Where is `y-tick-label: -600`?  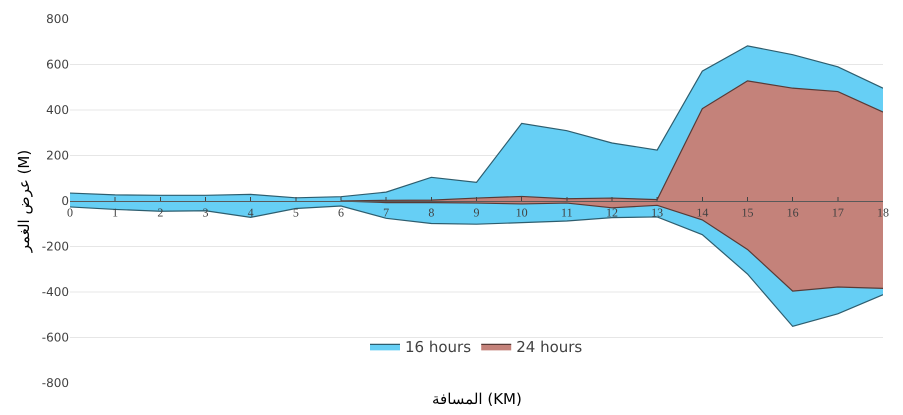
y-tick-label: -600 is located at coordinates (55, 337).